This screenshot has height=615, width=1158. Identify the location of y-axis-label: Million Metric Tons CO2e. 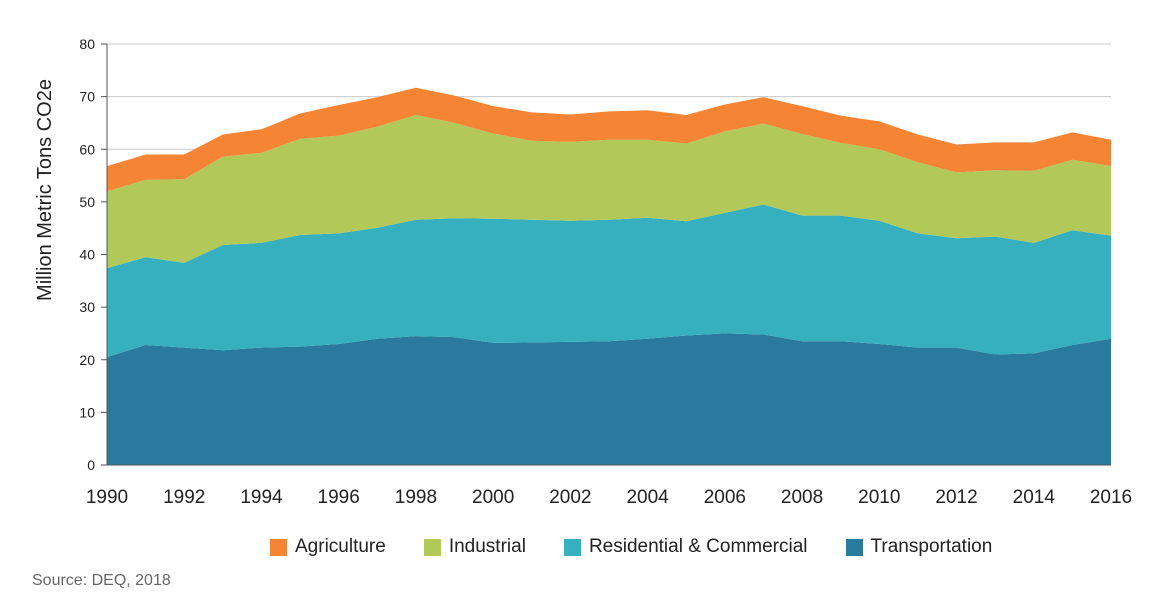
(45, 190).